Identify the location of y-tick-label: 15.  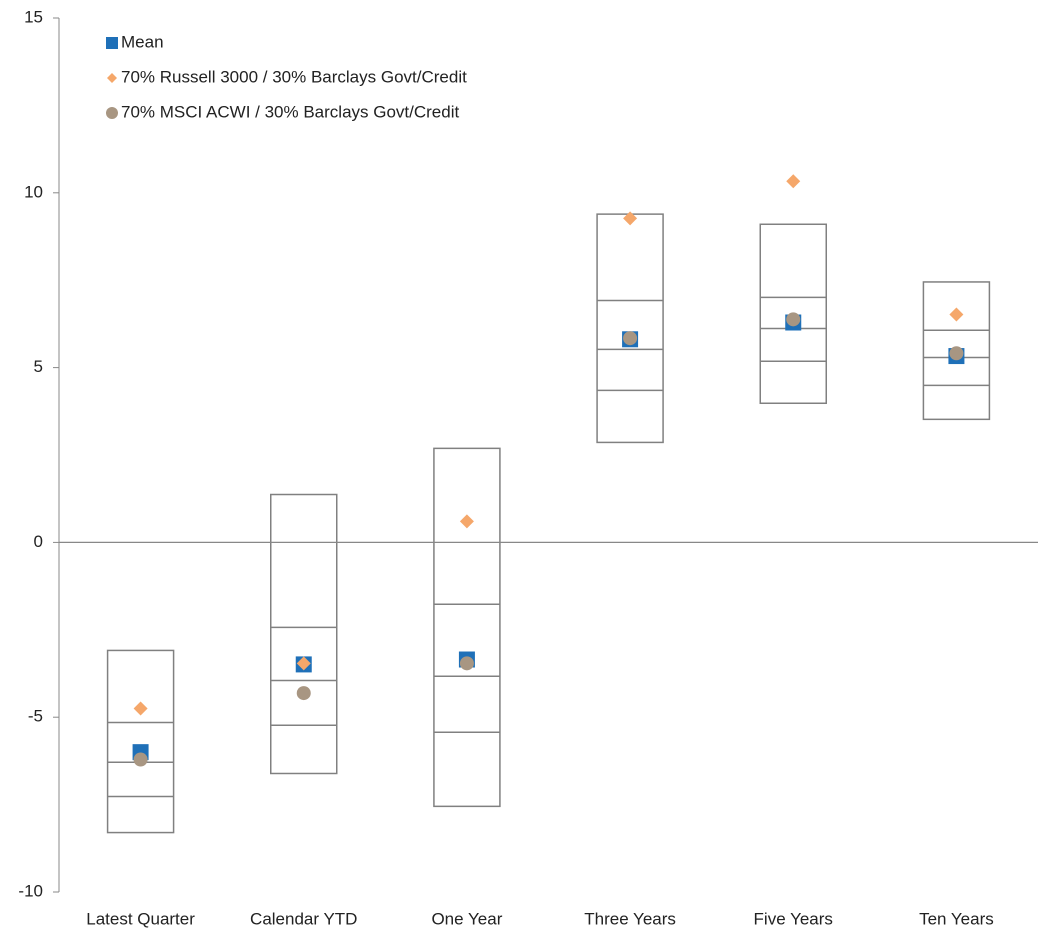
(33, 16).